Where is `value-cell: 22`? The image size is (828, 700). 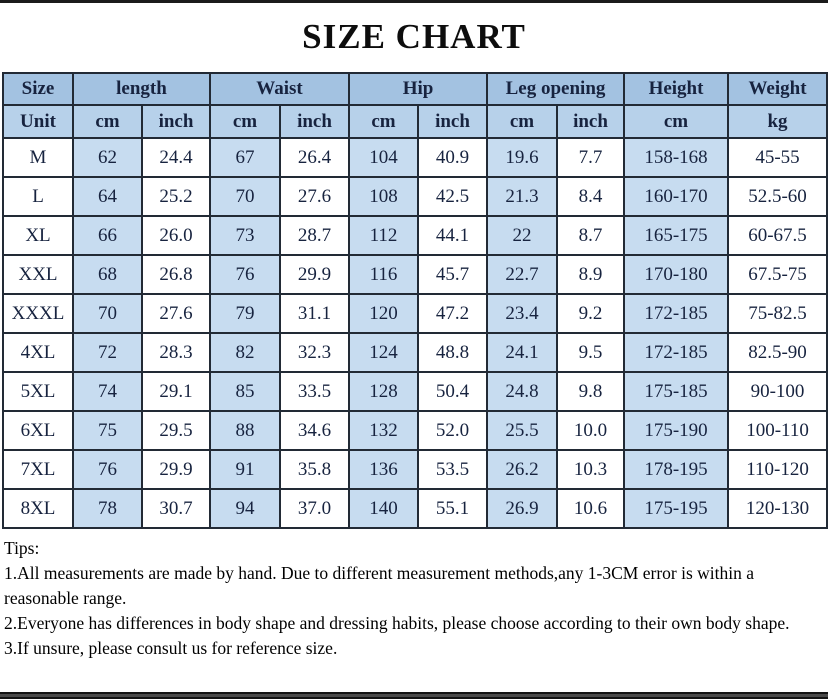 value-cell: 22 is located at coordinates (522, 235).